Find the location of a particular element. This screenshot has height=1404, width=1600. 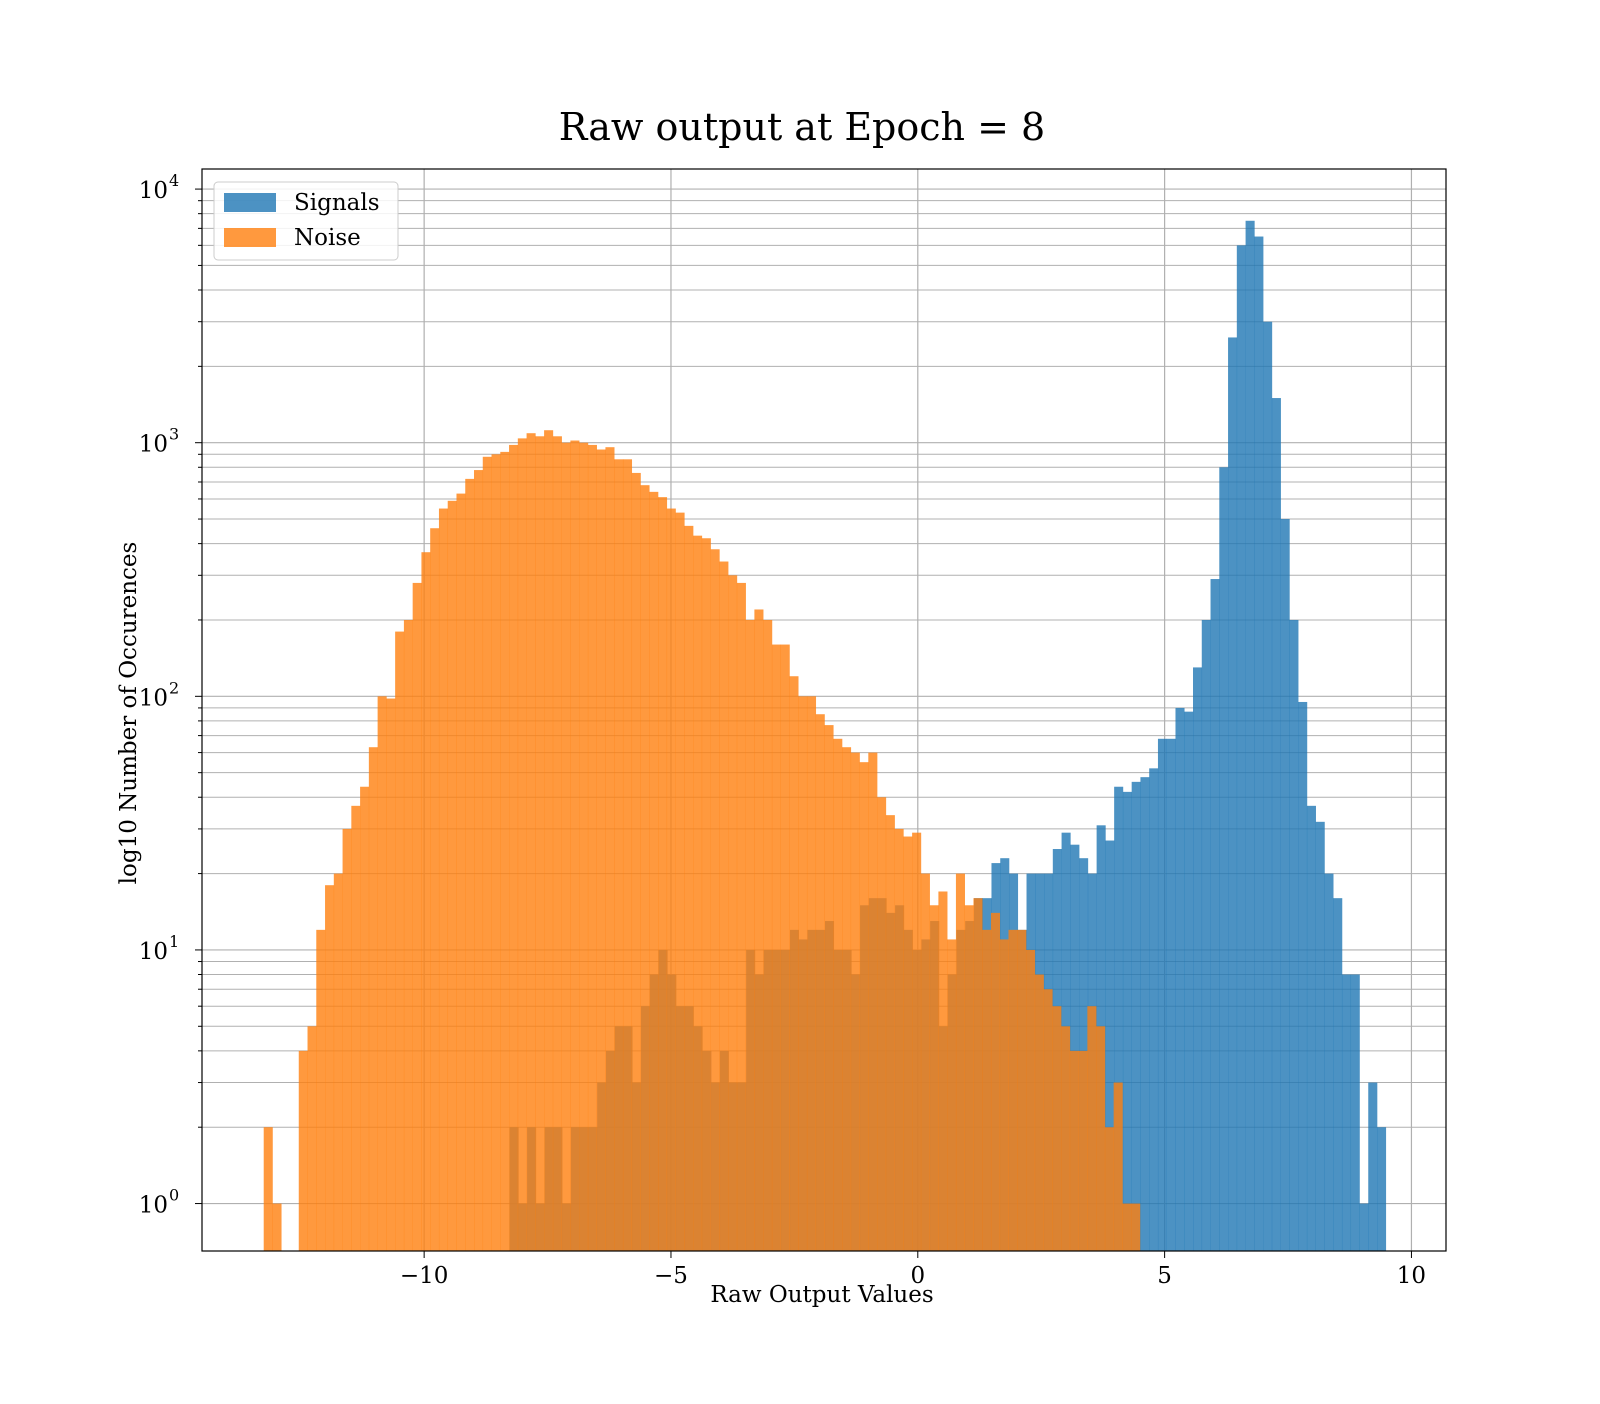

chart-title: Raw output at Epoch = 8 is located at coordinates (802, 127).